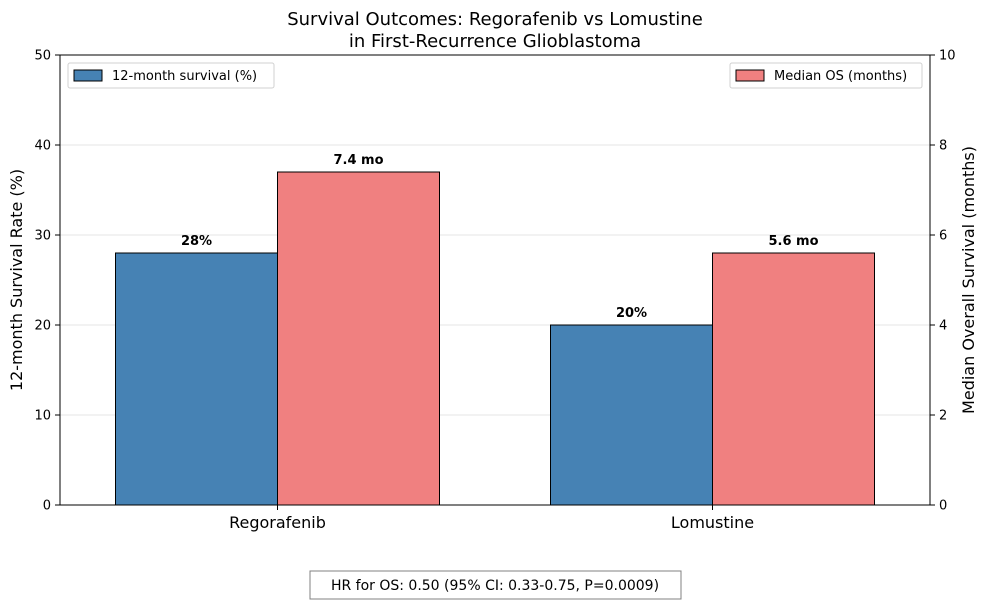  I want to click on legend-left: 12-month survival (%), so click(171, 75).